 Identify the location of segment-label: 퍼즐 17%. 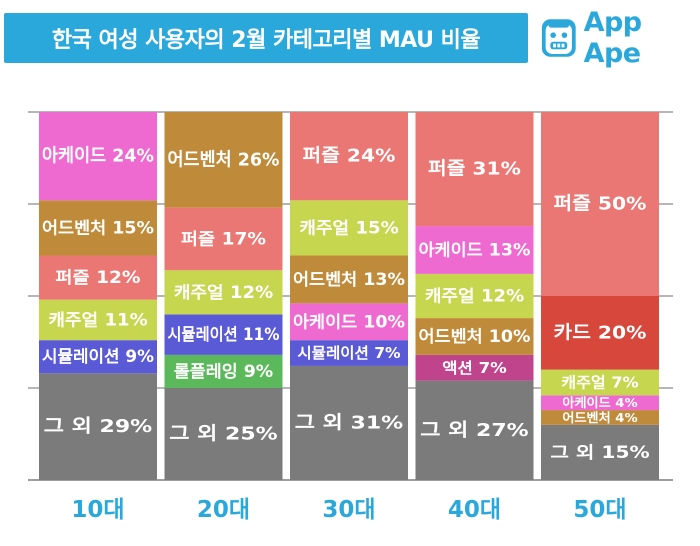
(224, 238).